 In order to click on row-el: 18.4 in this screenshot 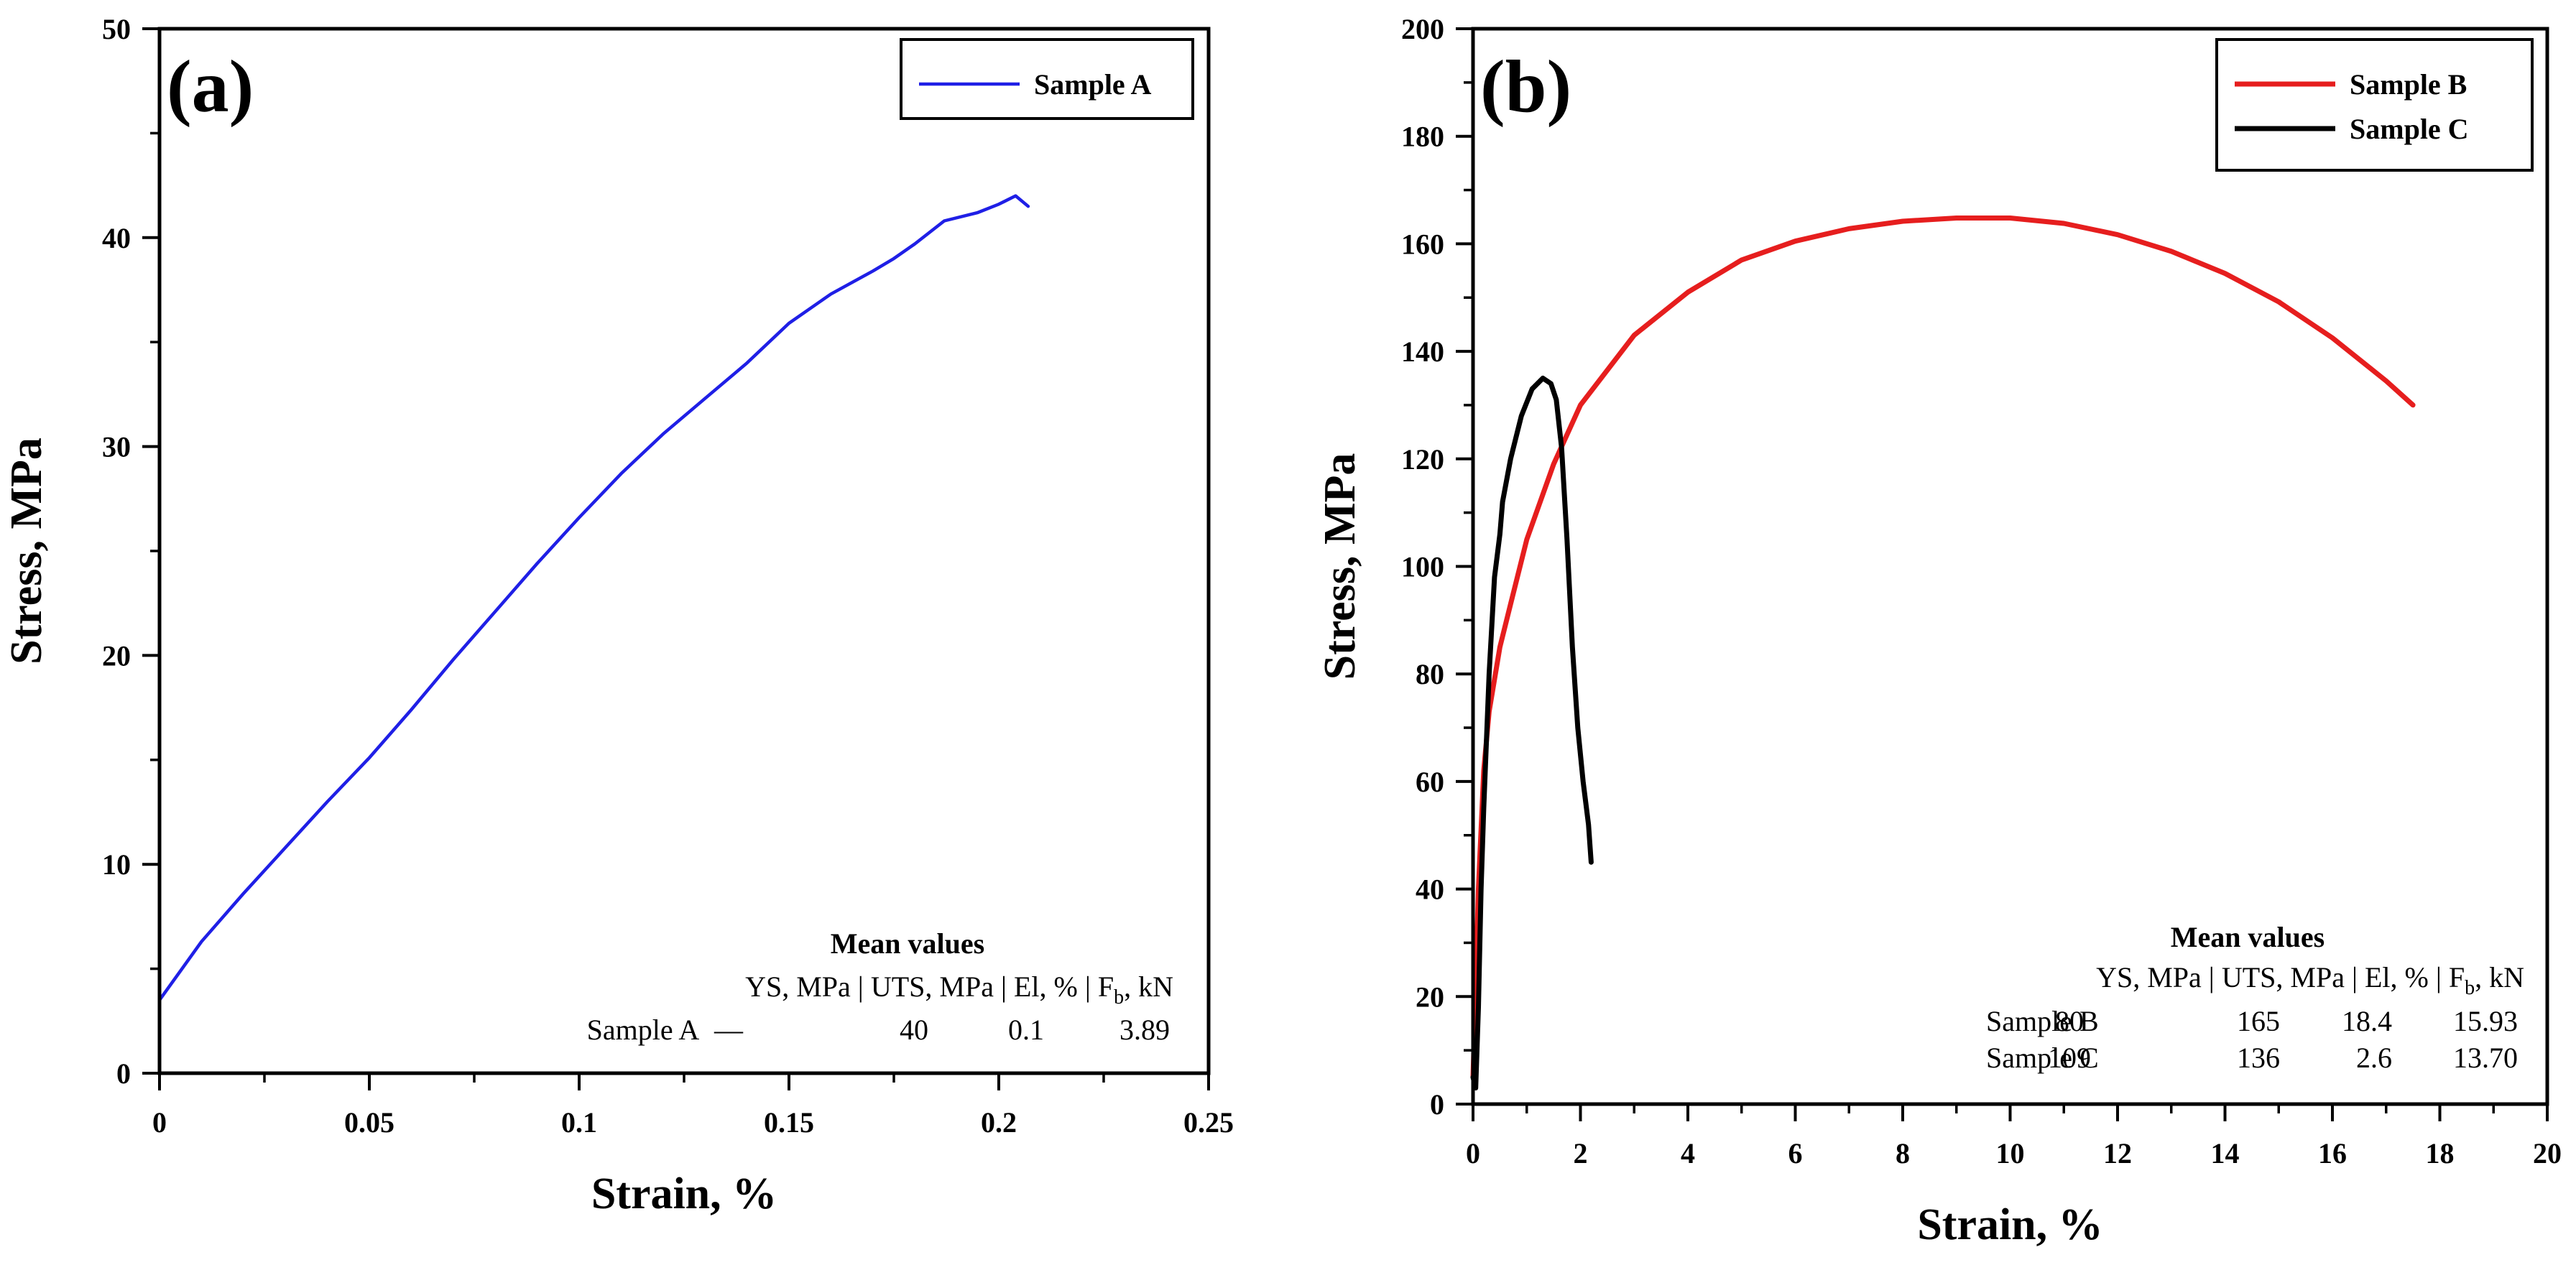, I will do `click(2367, 1021)`.